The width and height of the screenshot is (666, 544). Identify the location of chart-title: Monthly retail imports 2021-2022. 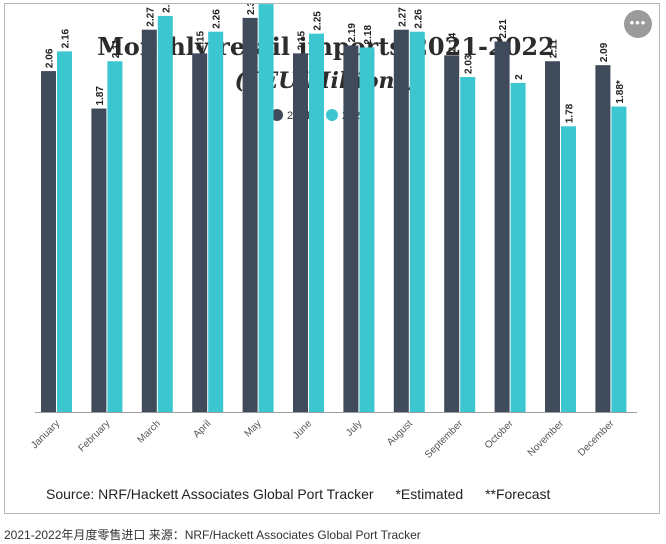
(326, 46).